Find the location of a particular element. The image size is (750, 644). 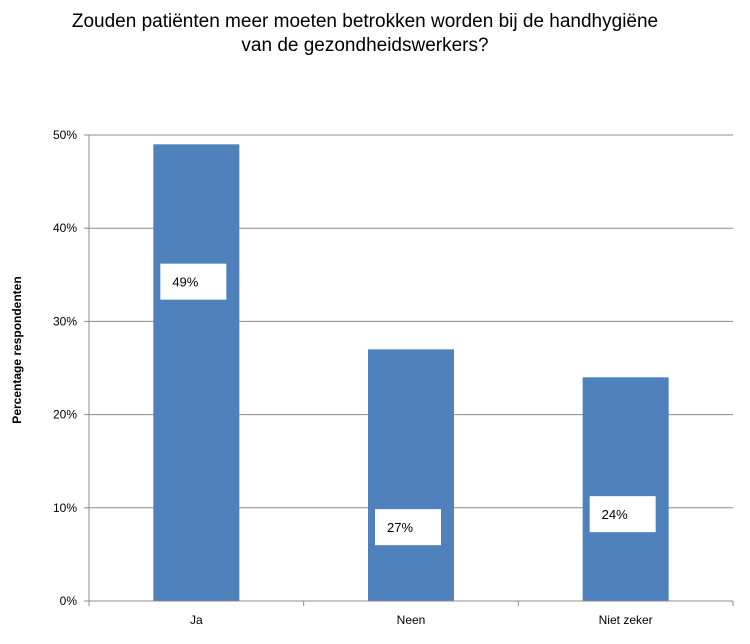

x-tick-label: Neen is located at coordinates (411, 620).